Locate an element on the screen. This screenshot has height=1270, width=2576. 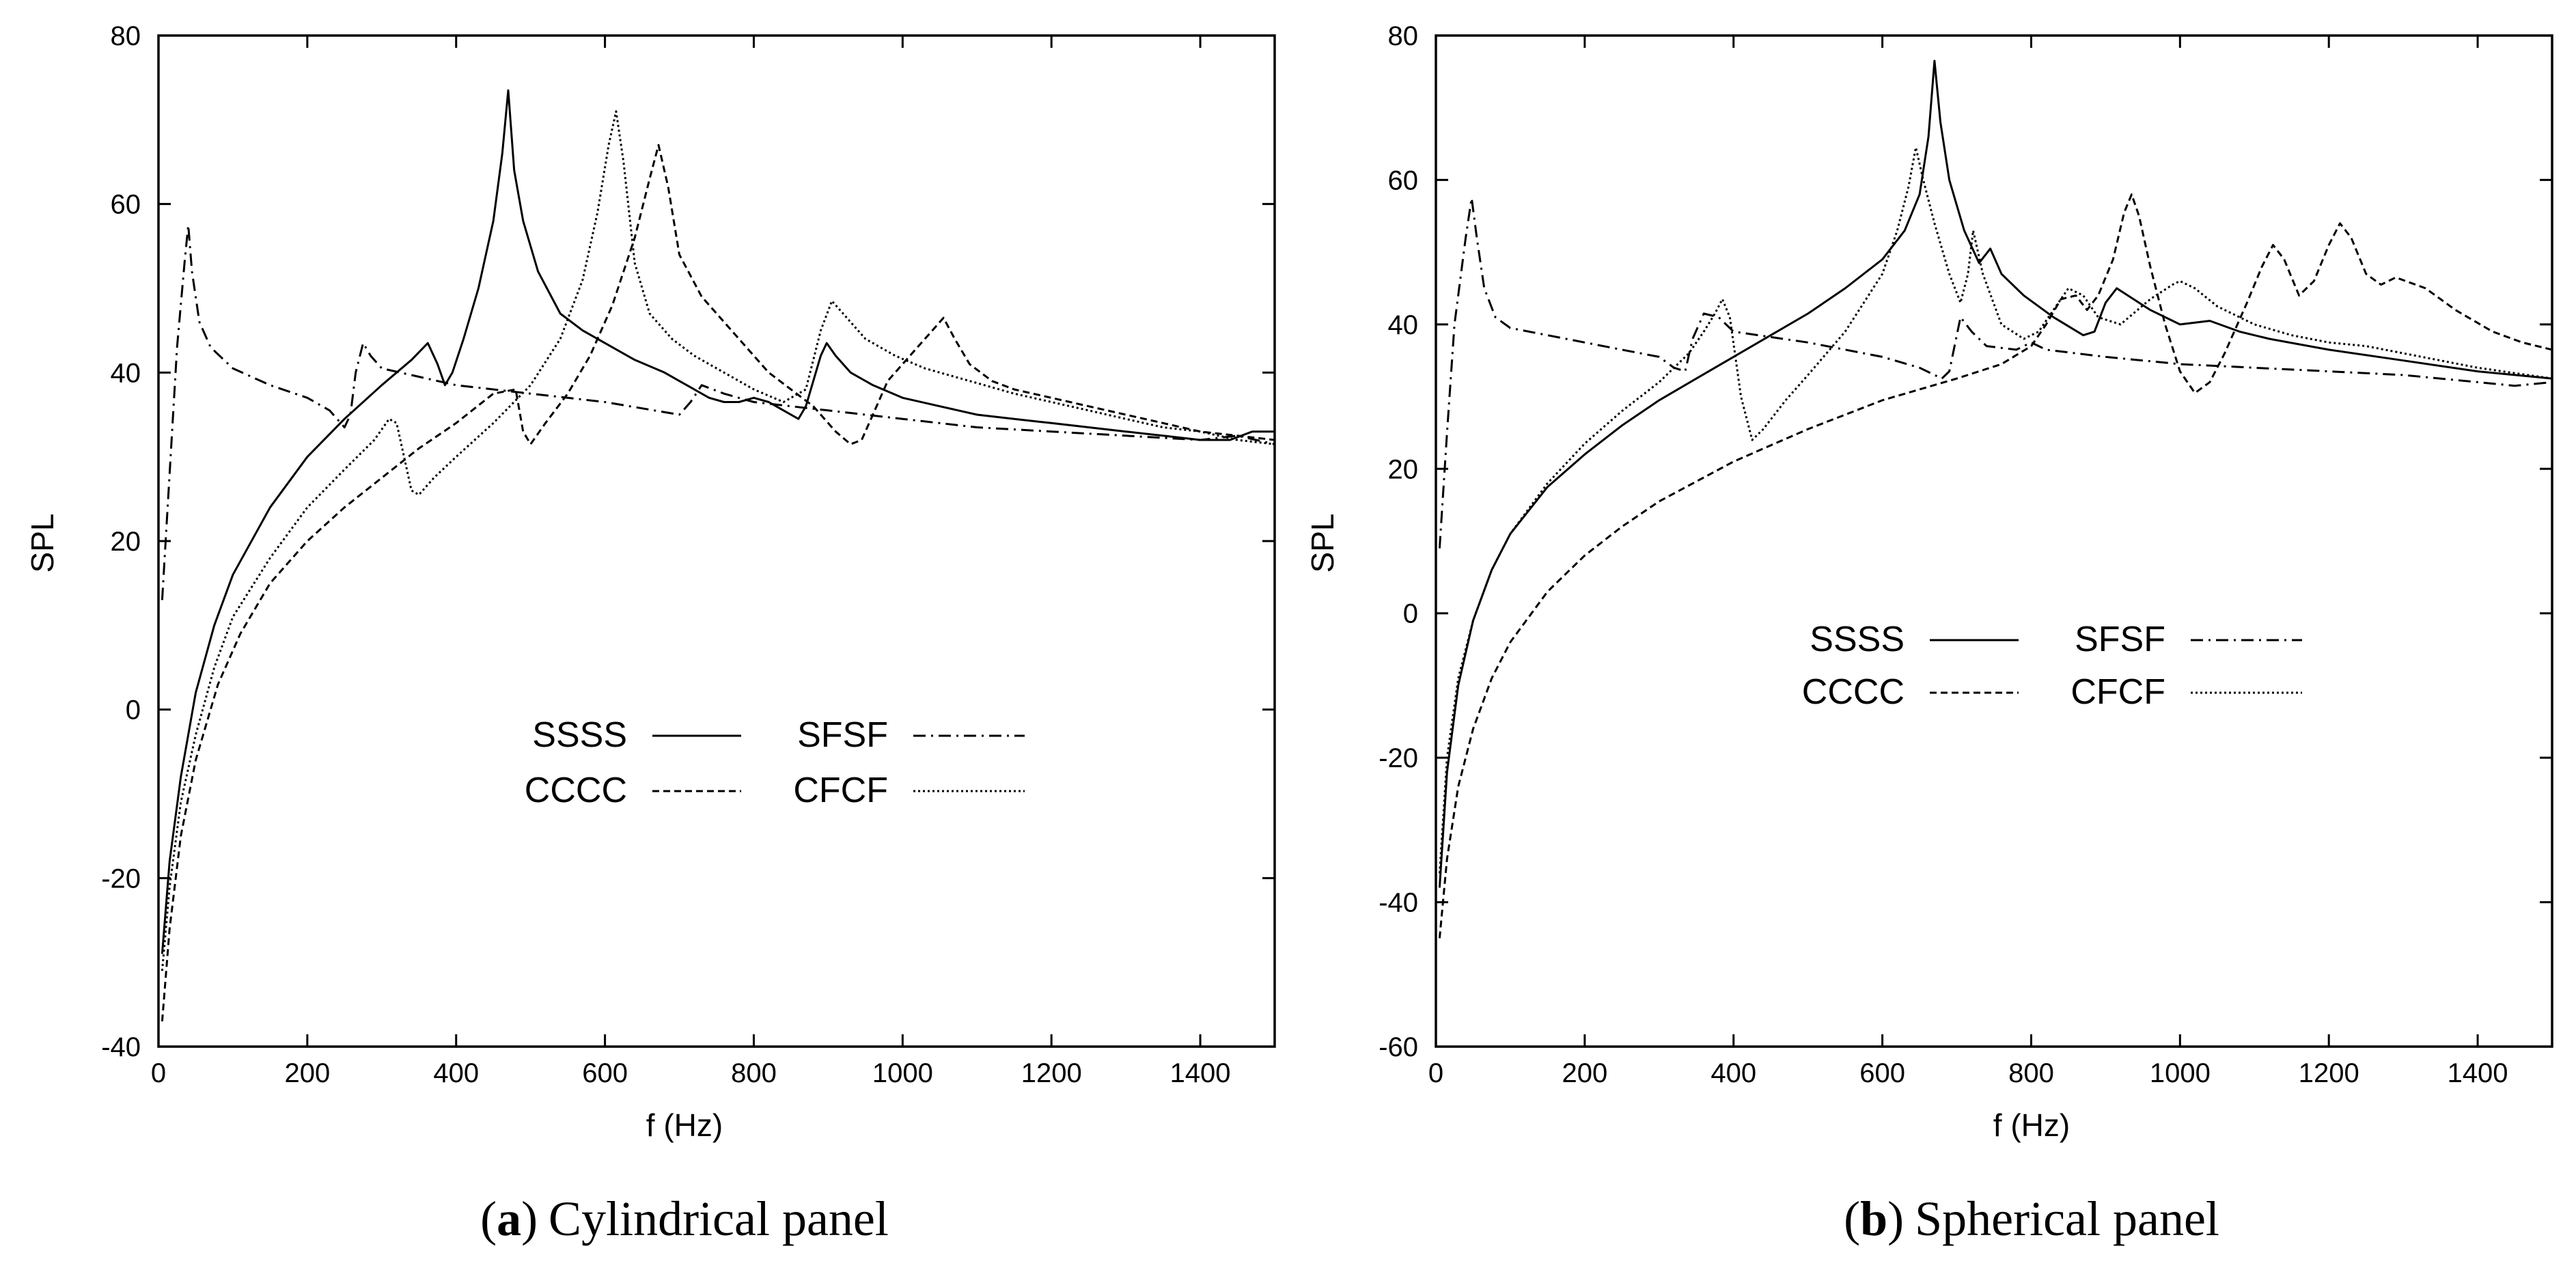
x-tick-label-1400-b: 1400 is located at coordinates (2478, 1073).